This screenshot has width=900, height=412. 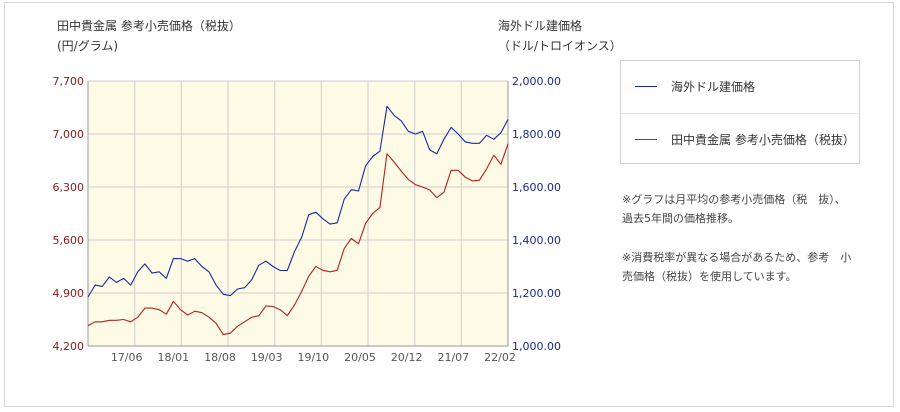 I want to click on right-axis-title: 海外ドル建価格, so click(x=540, y=26).